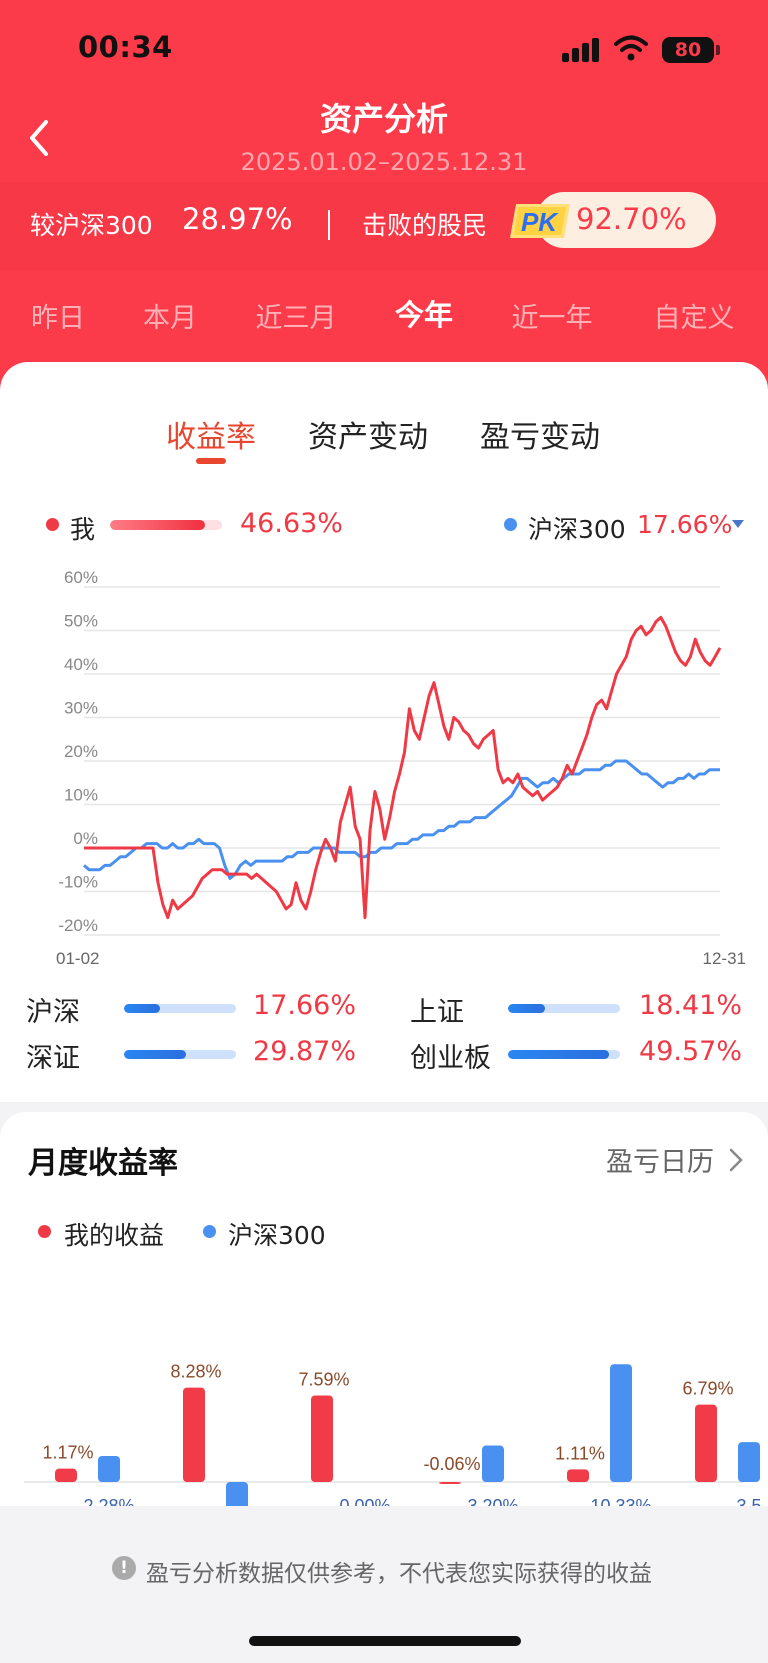 The height and width of the screenshot is (1663, 768). Describe the element at coordinates (368, 437) in the screenshot. I see `tab-asset-change: 资产变动` at that location.